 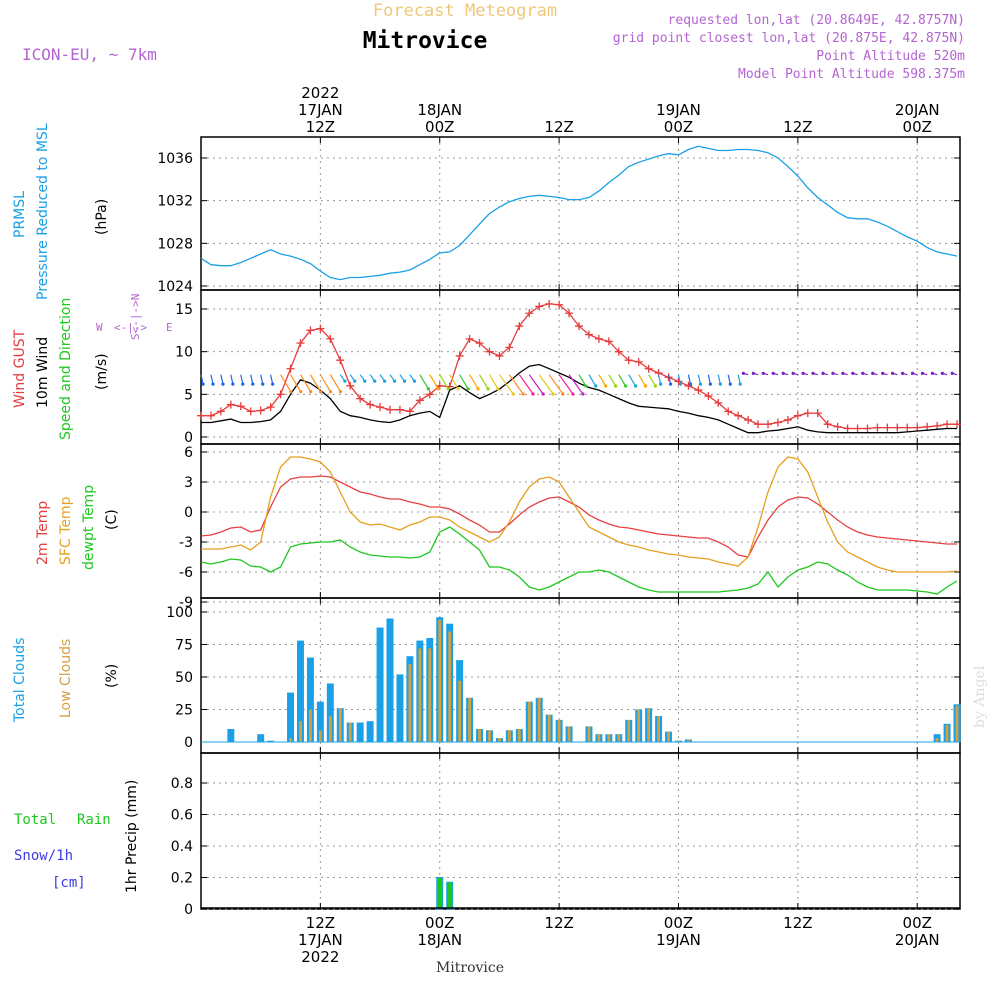 I want to click on rain-label: Rain, so click(x=94, y=820).